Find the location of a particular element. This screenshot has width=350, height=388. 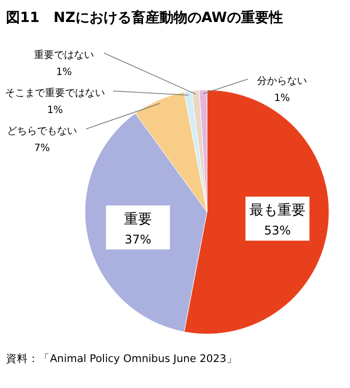

slice-label: 重要 is located at coordinates (138, 219).